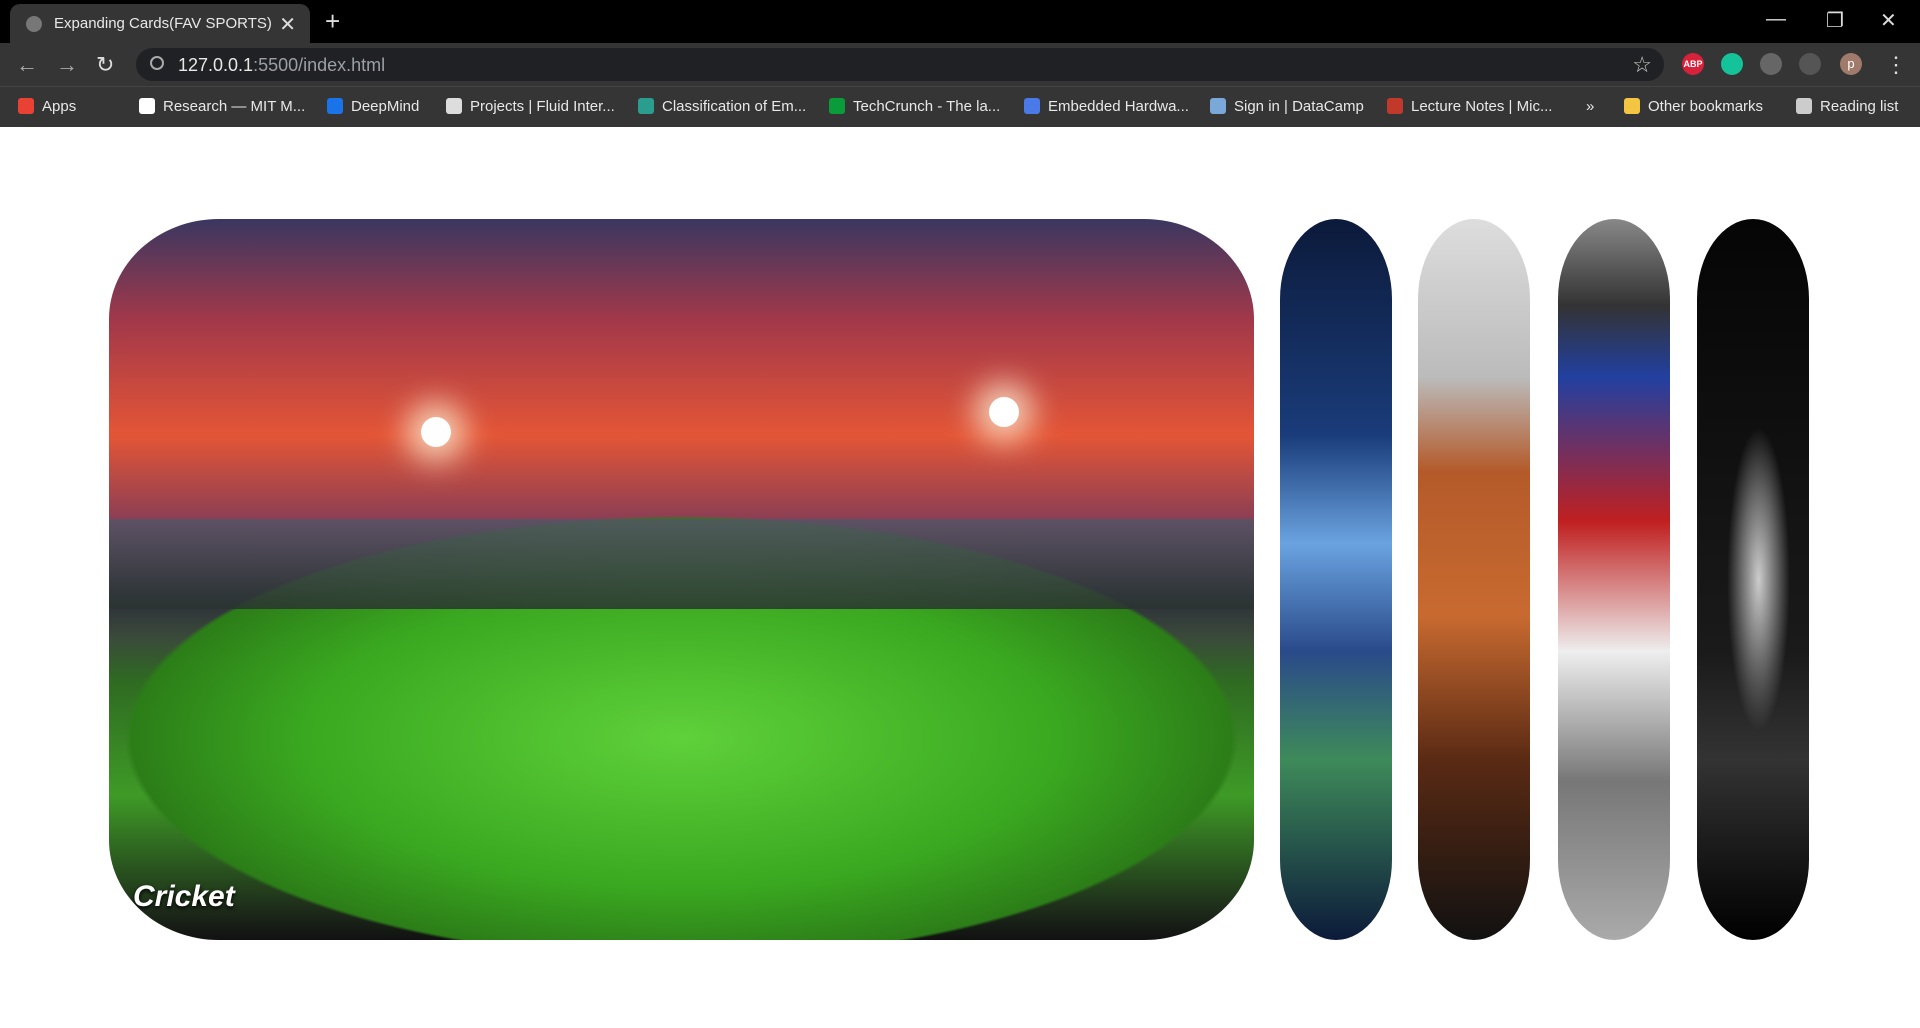 The width and height of the screenshot is (1920, 1028). What do you see at coordinates (287, 25) in the screenshot?
I see `tab-close: ✕` at bounding box center [287, 25].